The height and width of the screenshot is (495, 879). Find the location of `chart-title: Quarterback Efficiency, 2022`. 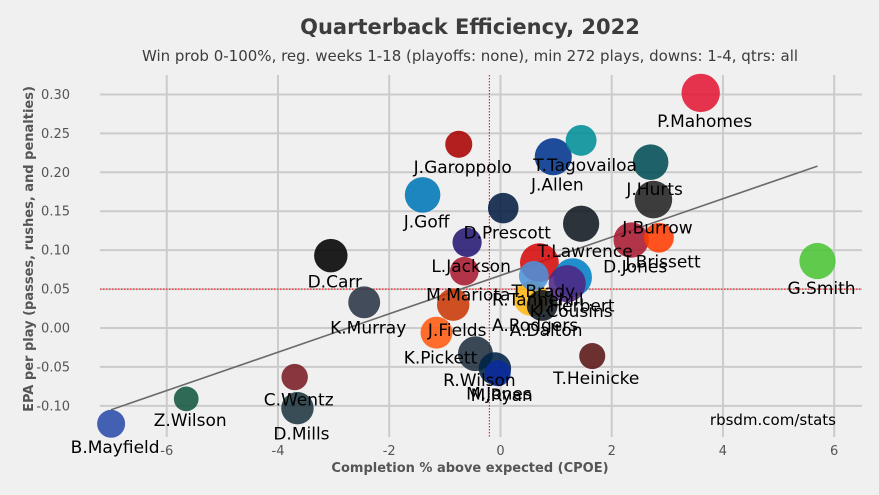

chart-title: Quarterback Efficiency, 2022 is located at coordinates (470, 27).